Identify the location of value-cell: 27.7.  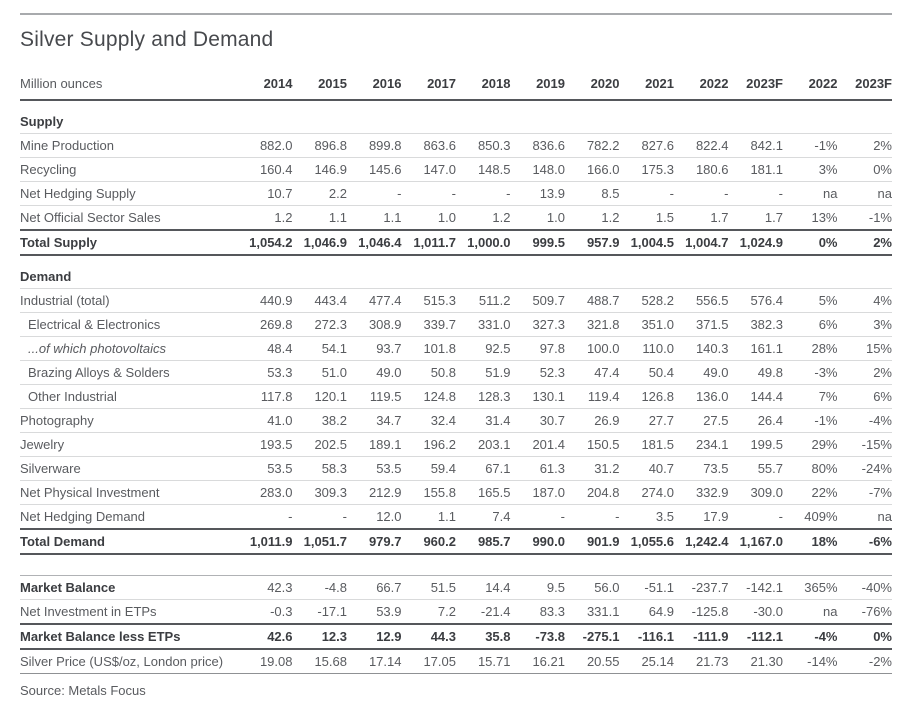
(646, 420).